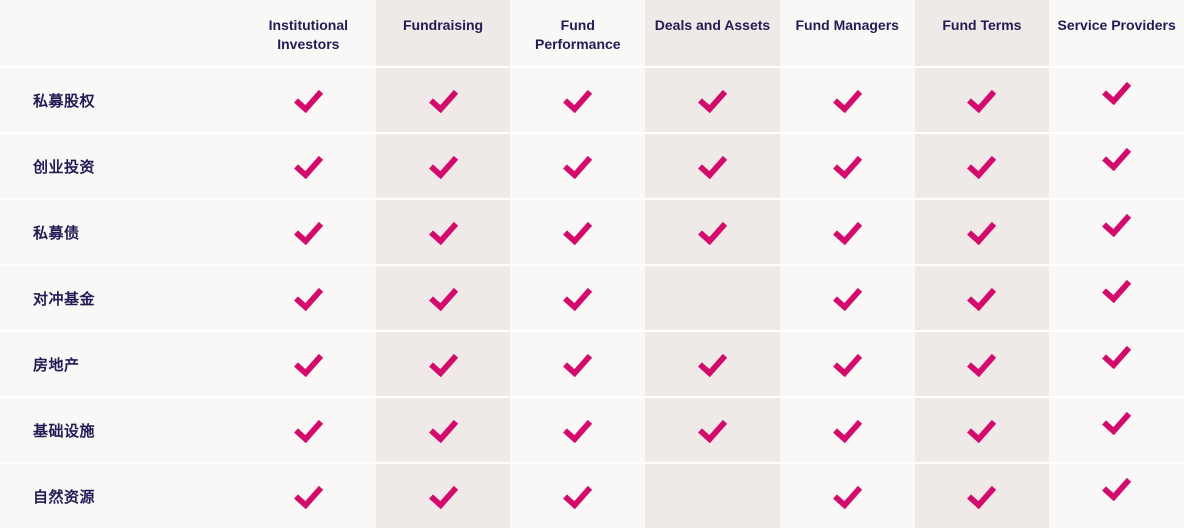 This screenshot has width=1184, height=529. What do you see at coordinates (982, 25) in the screenshot?
I see `column-header-label: Fund Terms` at bounding box center [982, 25].